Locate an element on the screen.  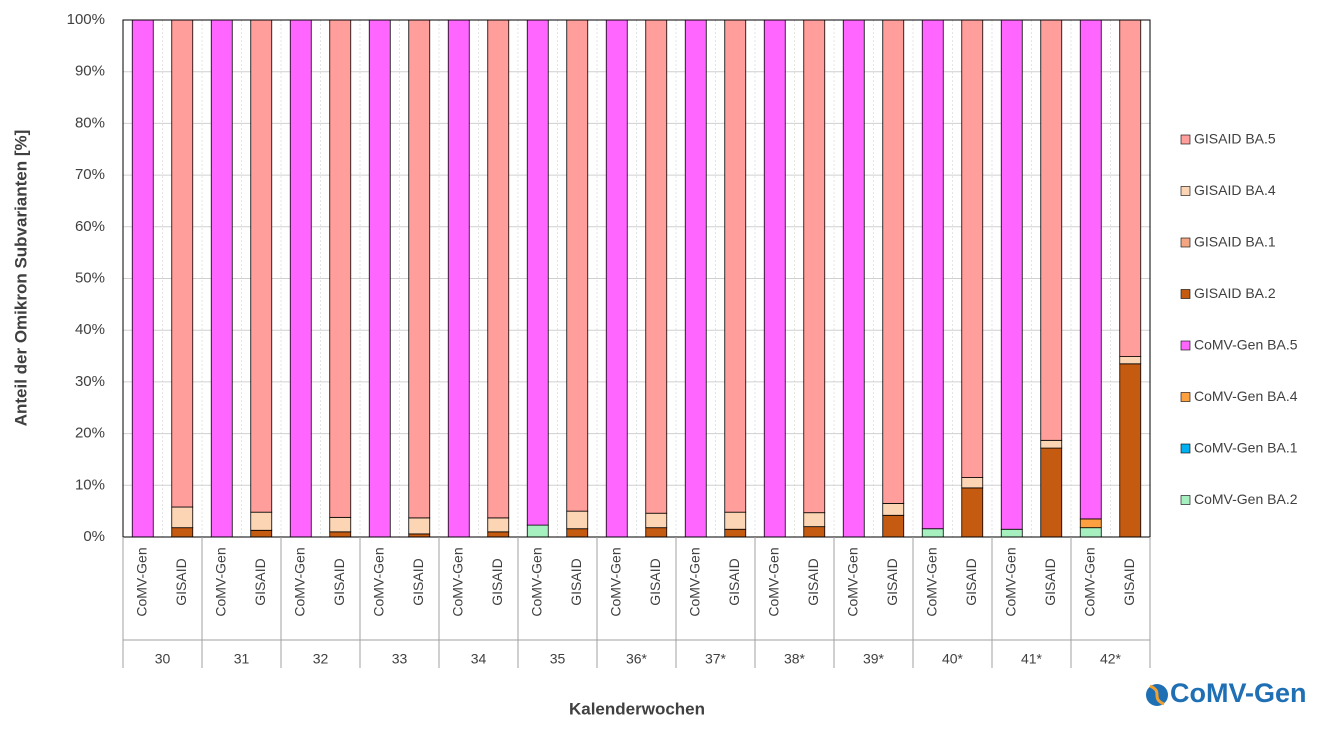
legend-label: GISAID BA.1 is located at coordinates (1235, 242).